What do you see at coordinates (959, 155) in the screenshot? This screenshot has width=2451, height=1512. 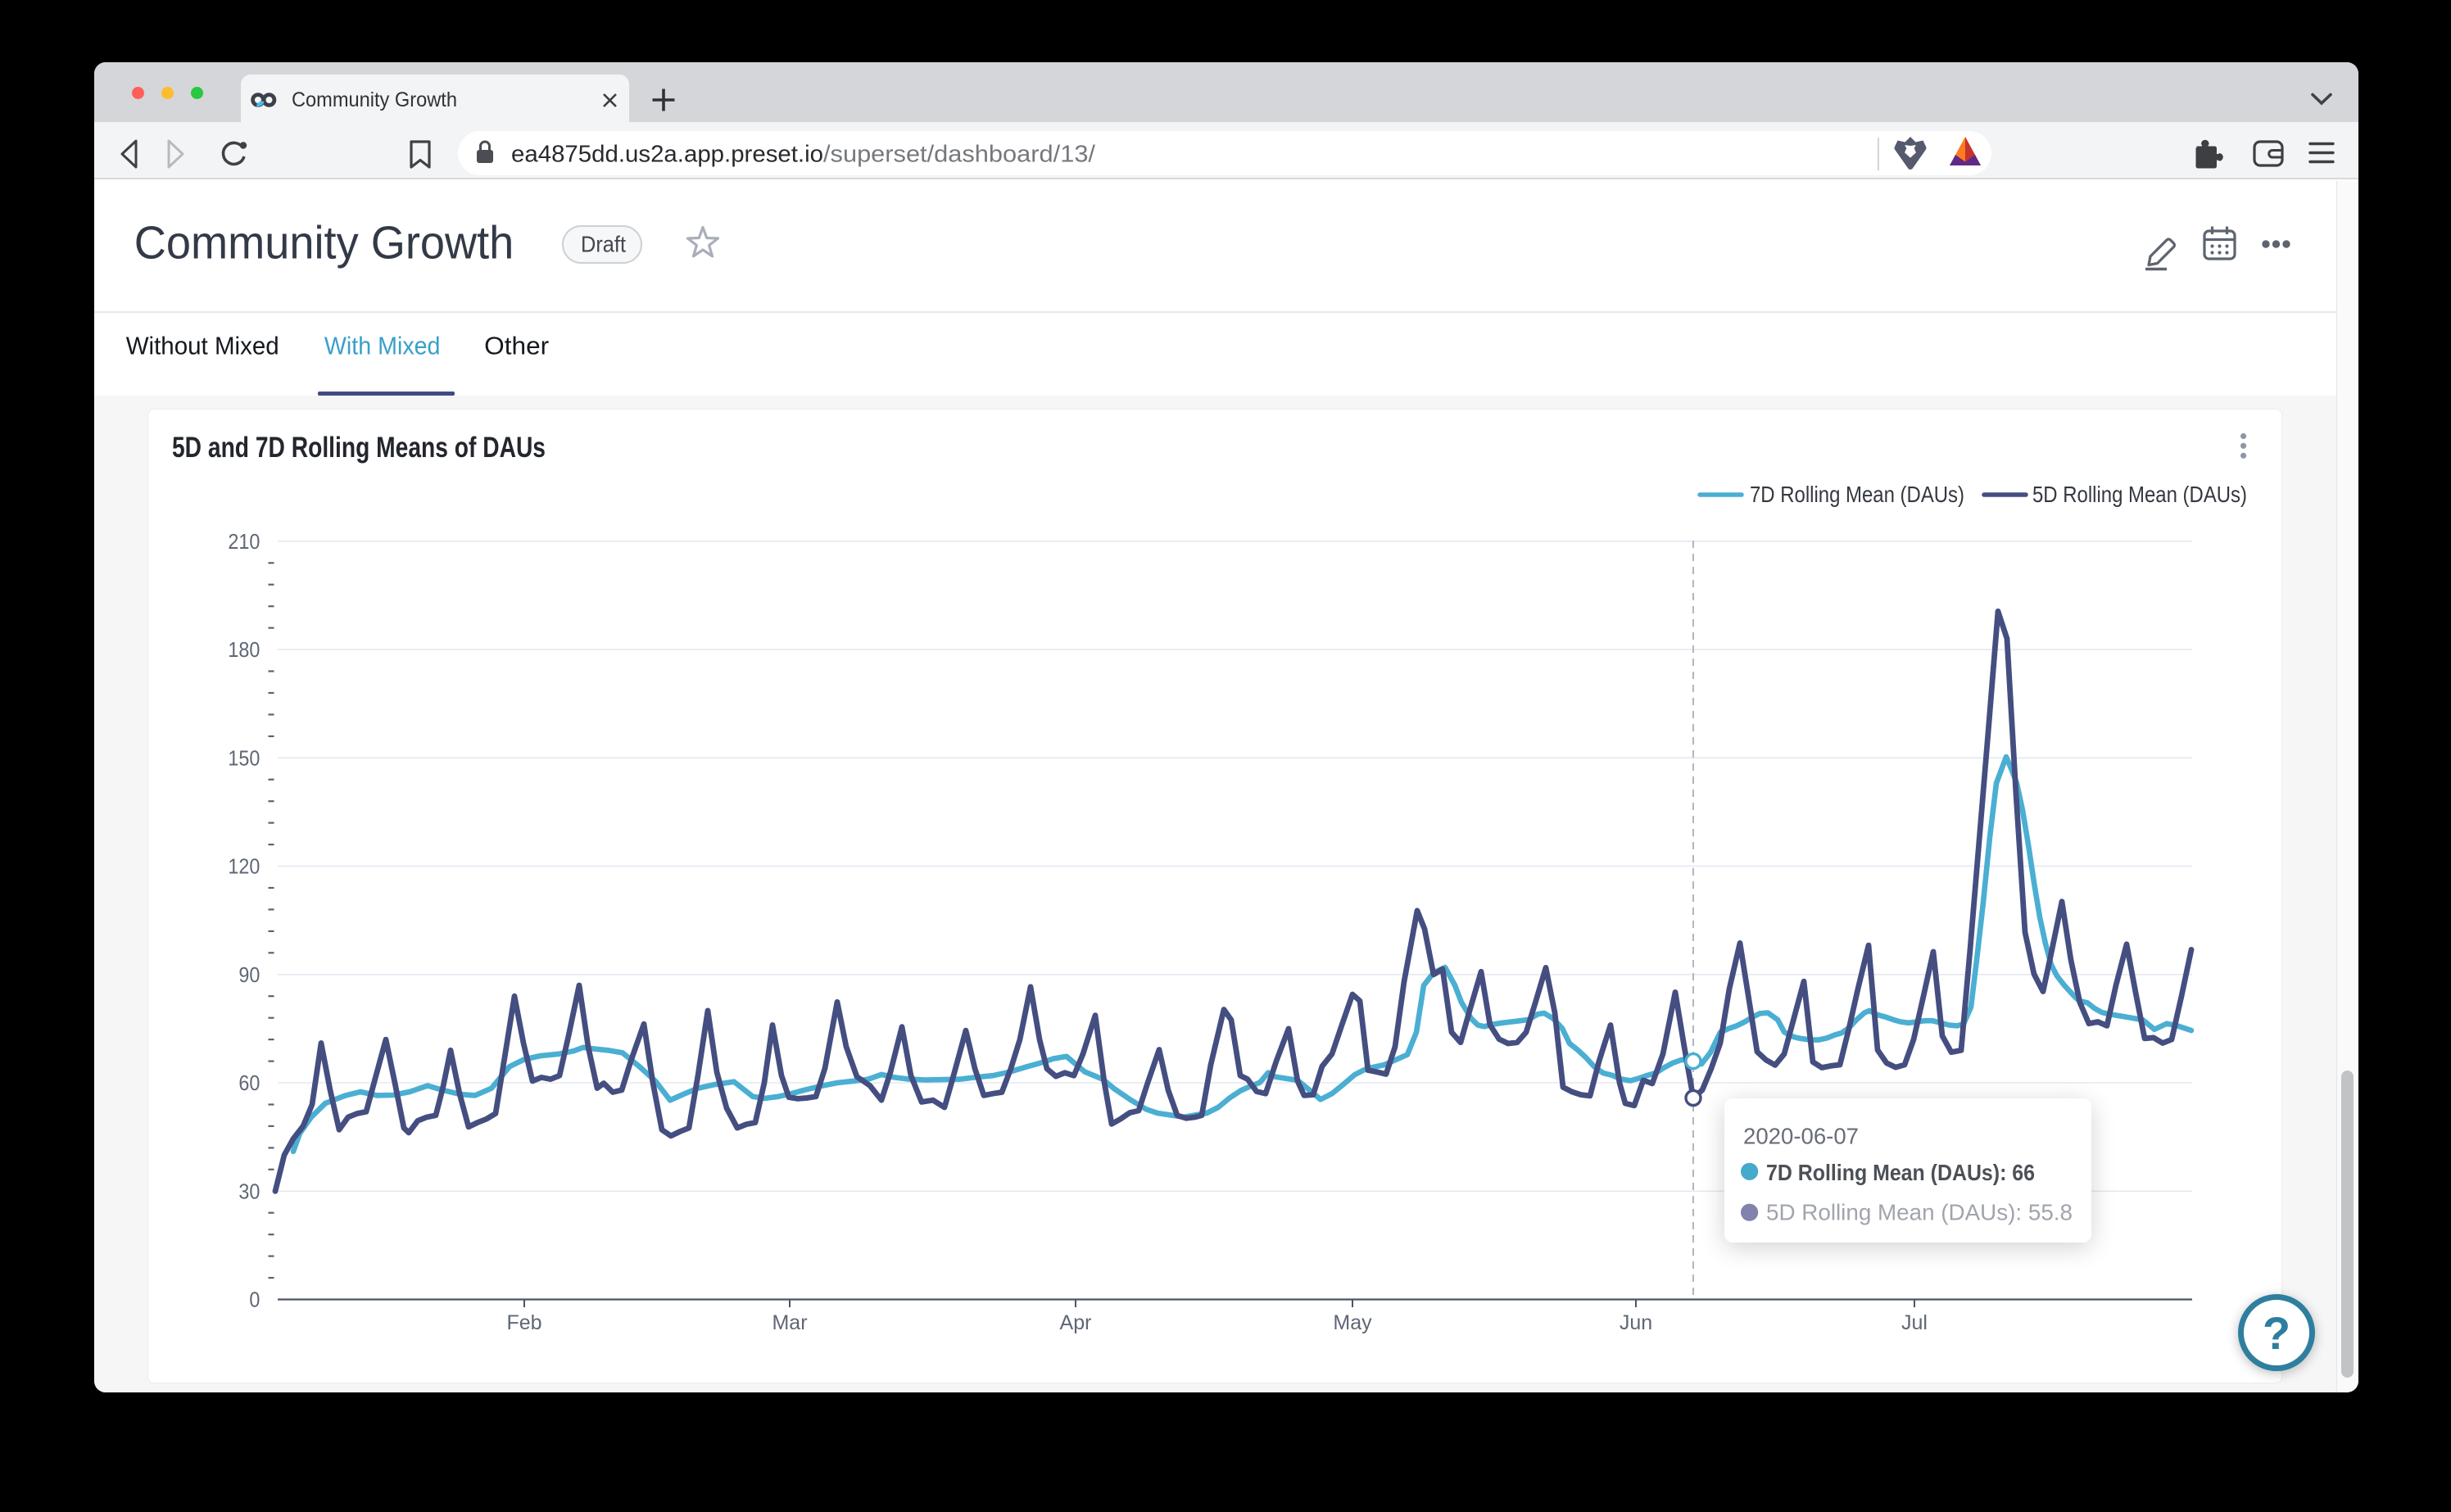 I see `svg-text: /superset/dashboard/13/` at bounding box center [959, 155].